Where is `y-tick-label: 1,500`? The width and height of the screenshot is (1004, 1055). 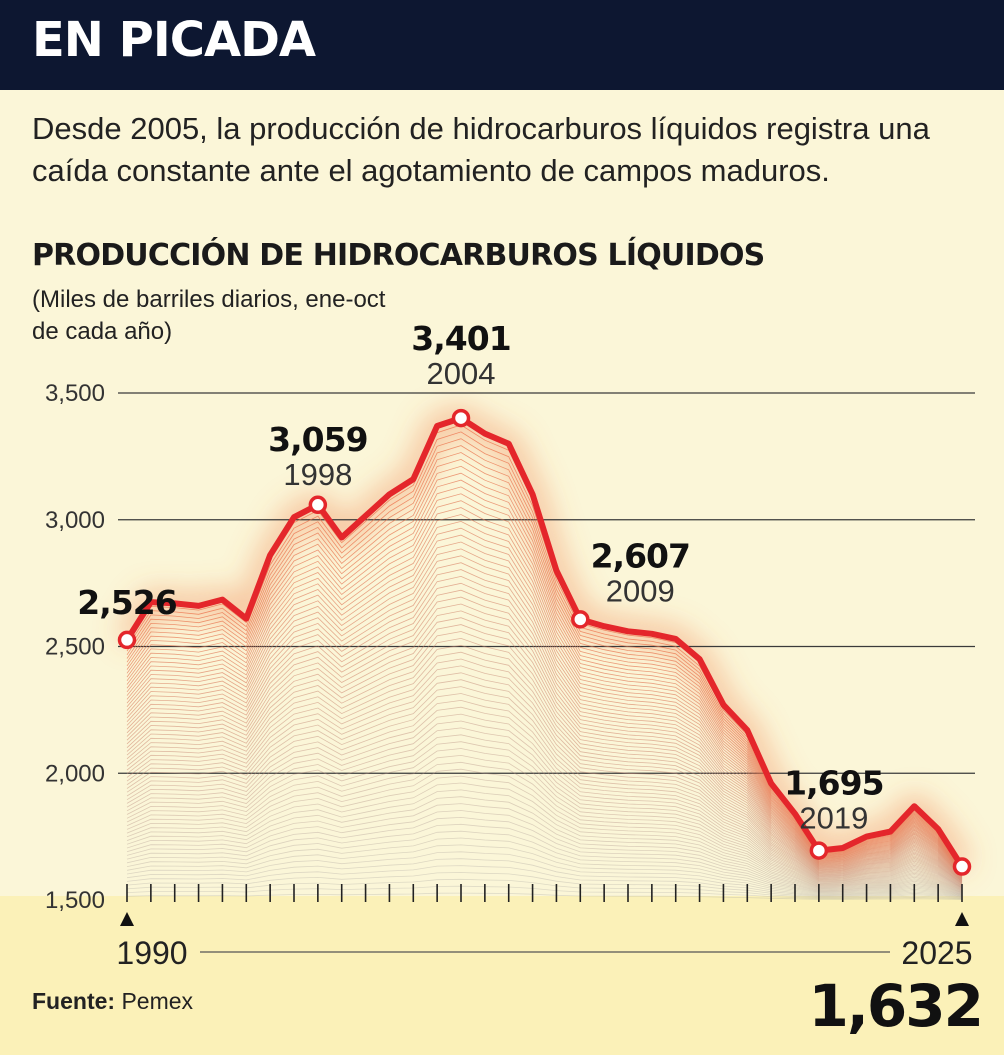
y-tick-label: 1,500 is located at coordinates (75, 900).